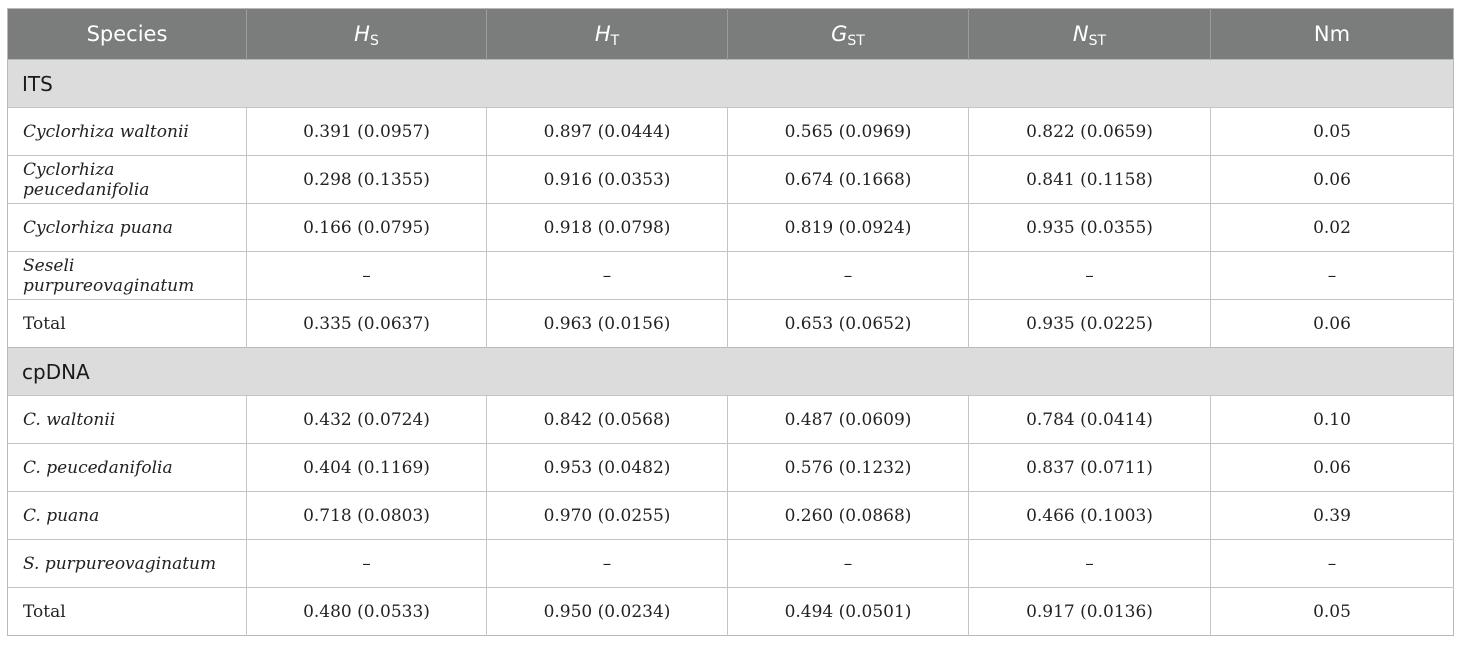  I want to click on nst-cell: 0.837 (0.0711), so click(1089, 467).